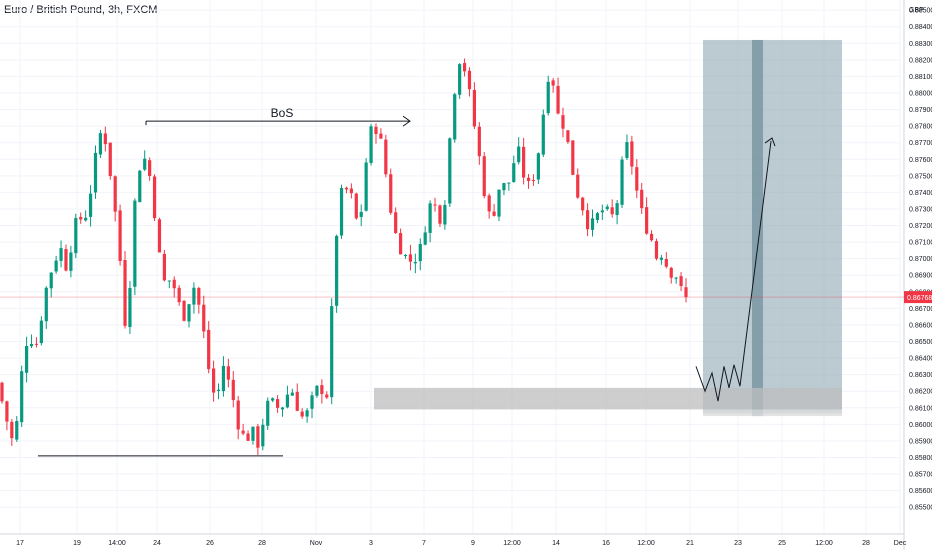 This screenshot has height=550, width=932. I want to click on price-tick-label: 0.88300, so click(920, 44).